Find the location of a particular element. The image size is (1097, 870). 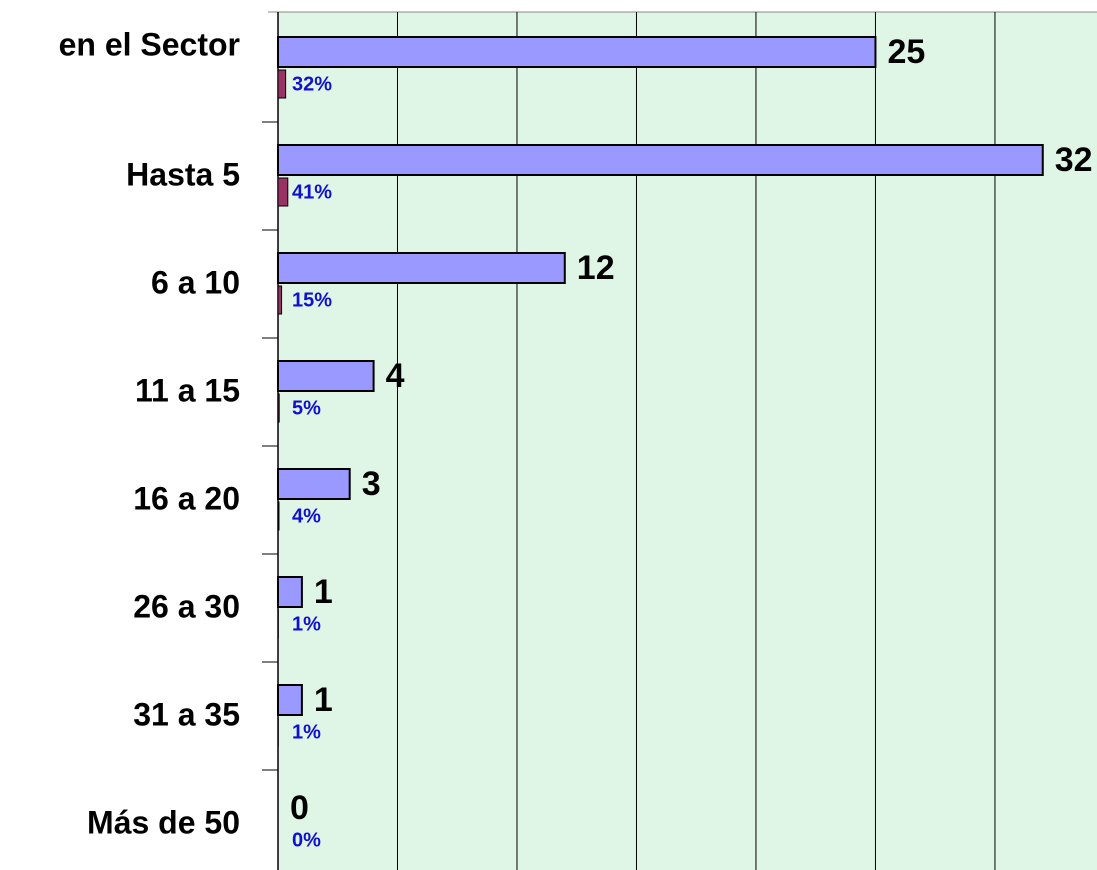

count-label: 4 is located at coordinates (395, 376).